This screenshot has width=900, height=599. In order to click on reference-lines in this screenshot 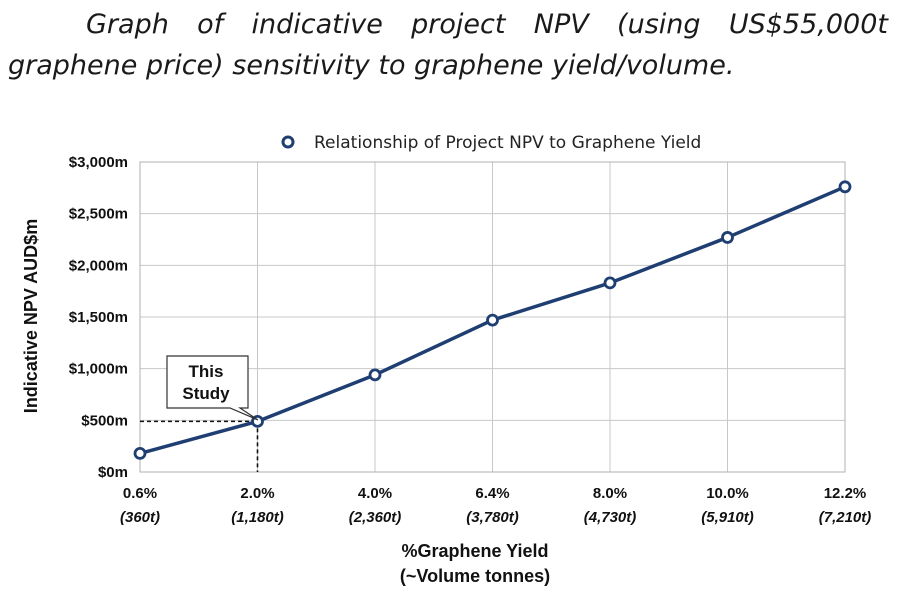, I will do `click(199, 446)`.